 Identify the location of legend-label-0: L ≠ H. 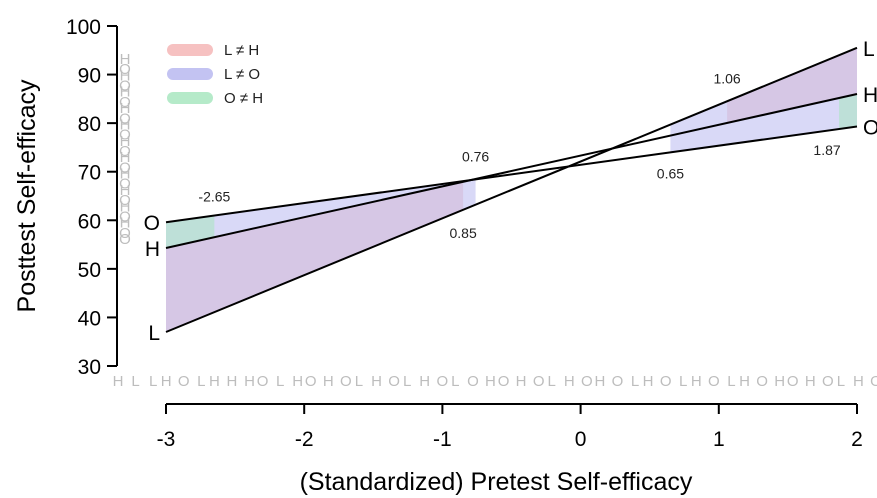
(241, 50).